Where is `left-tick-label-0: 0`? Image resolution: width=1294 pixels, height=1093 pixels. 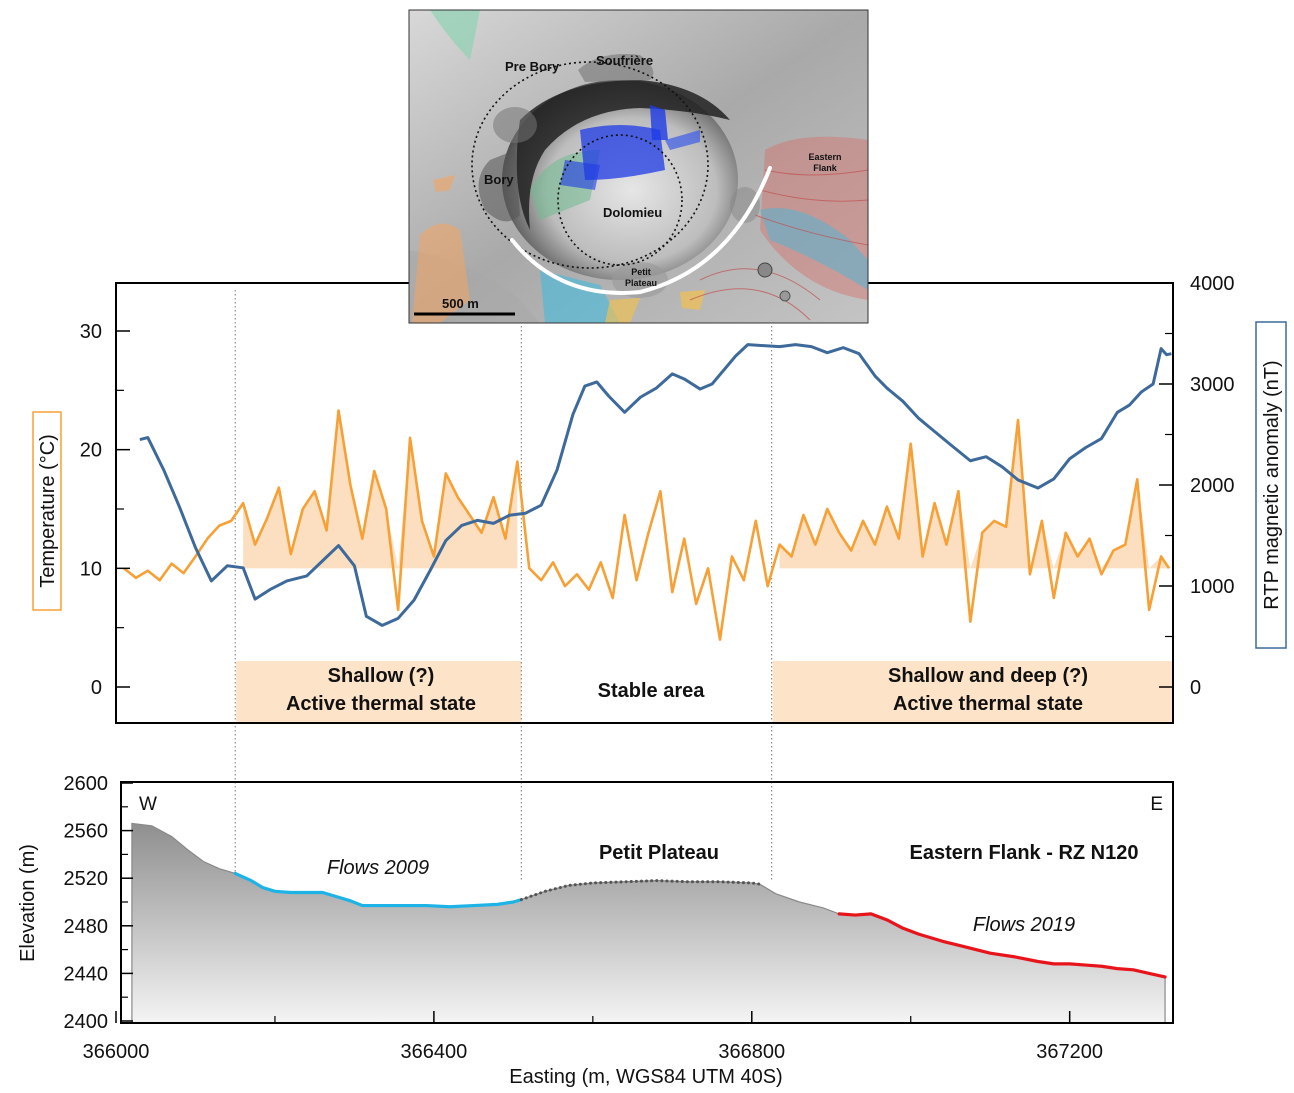 left-tick-label-0: 0 is located at coordinates (96, 688).